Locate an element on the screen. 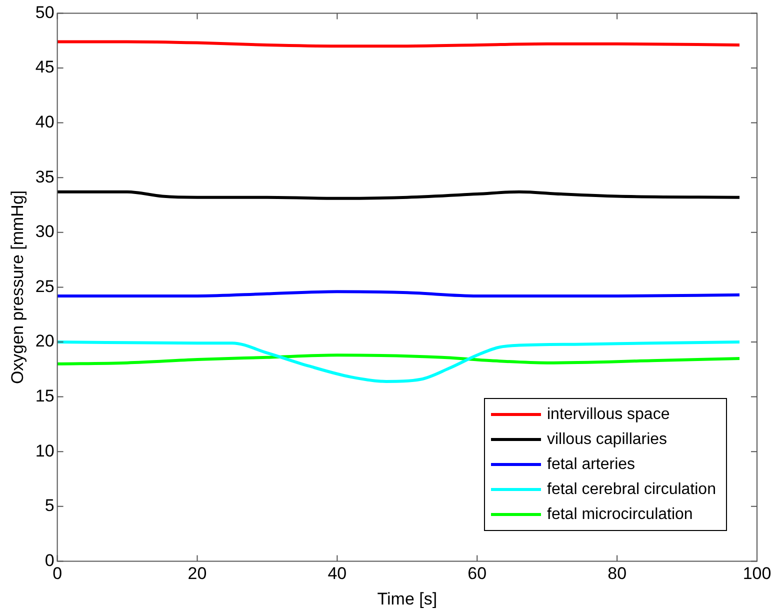 The image size is (775, 614). legend-label: fetal arteries is located at coordinates (591, 465).